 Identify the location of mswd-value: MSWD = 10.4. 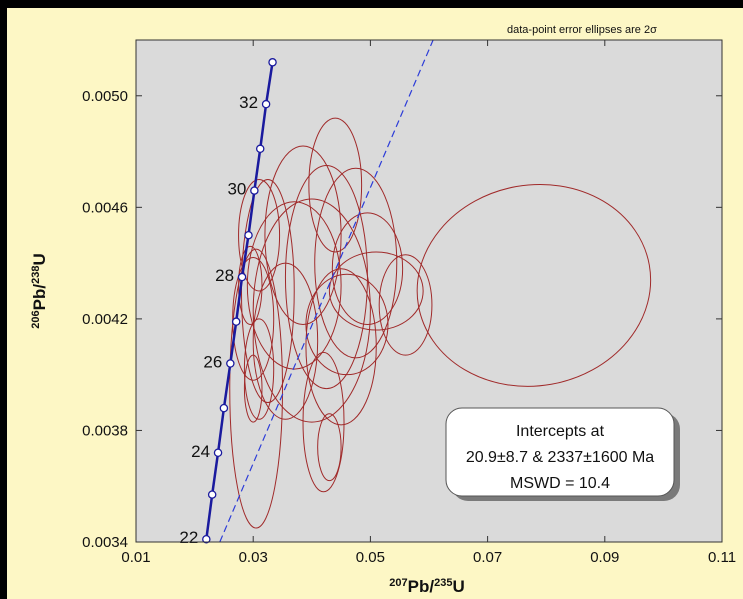
(560, 483).